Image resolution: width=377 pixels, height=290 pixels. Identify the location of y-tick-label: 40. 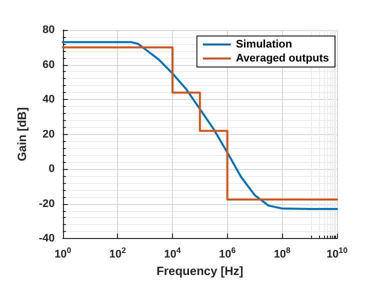
(48, 100).